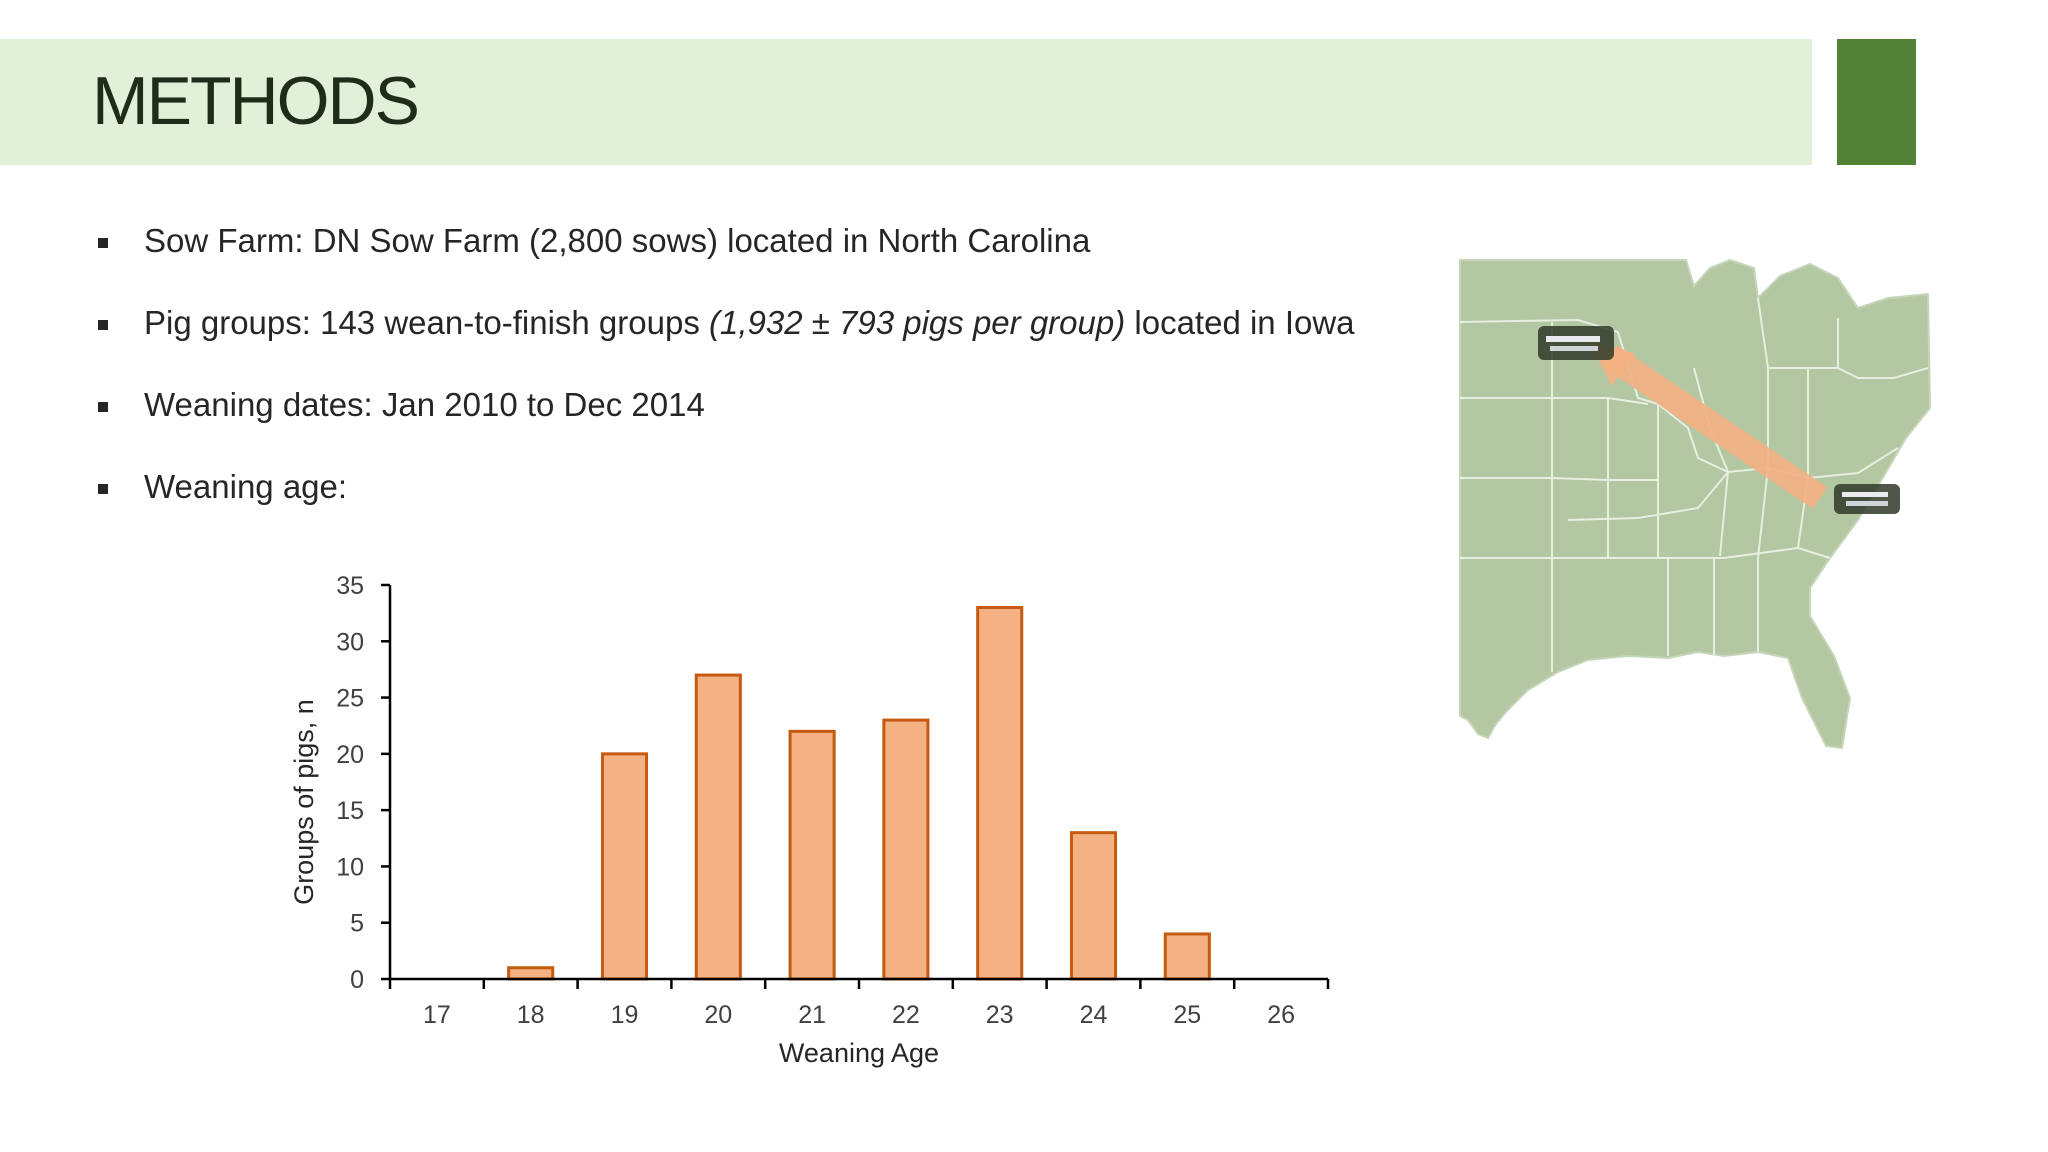  What do you see at coordinates (350, 755) in the screenshot?
I see `y-tick-label: 20` at bounding box center [350, 755].